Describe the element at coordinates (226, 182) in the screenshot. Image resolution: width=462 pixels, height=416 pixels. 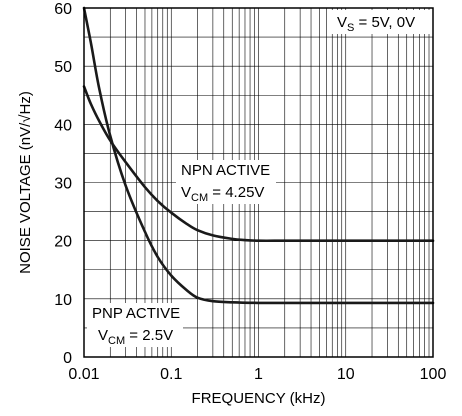
I see `npn-label-bg` at that location.